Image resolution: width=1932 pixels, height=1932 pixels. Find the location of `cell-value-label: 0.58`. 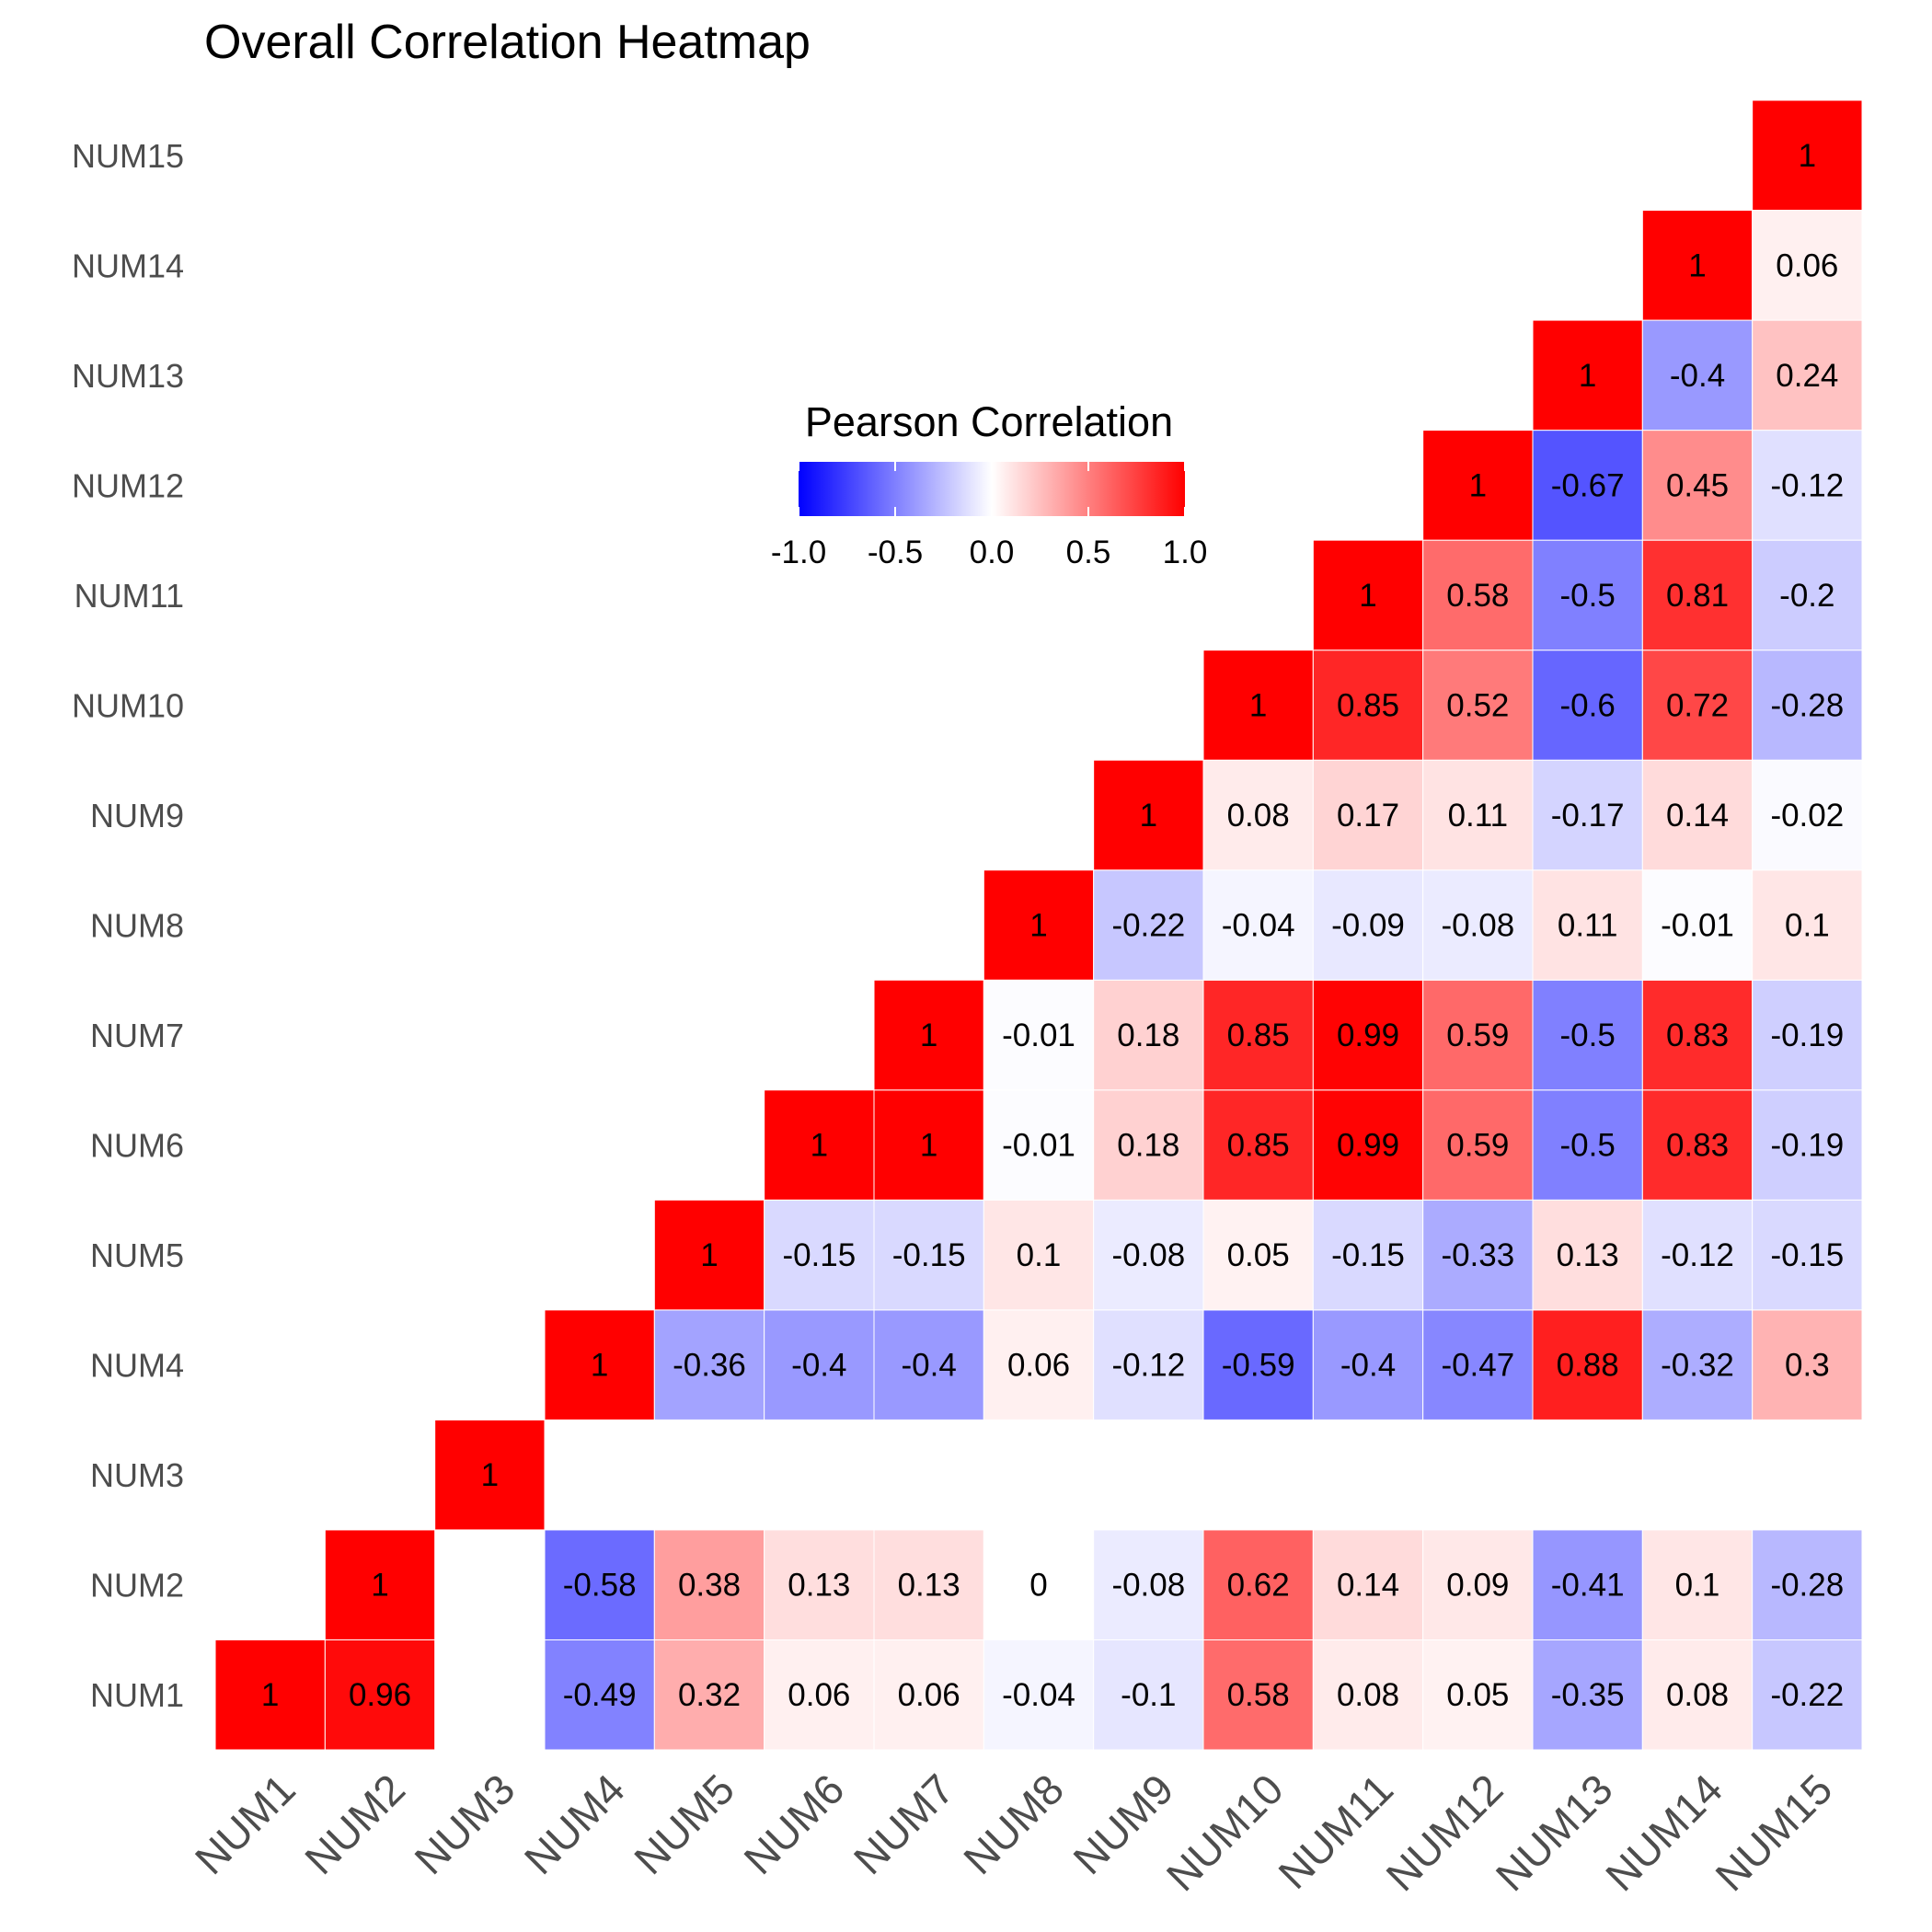

cell-value-label: 0.58 is located at coordinates (1477, 596).